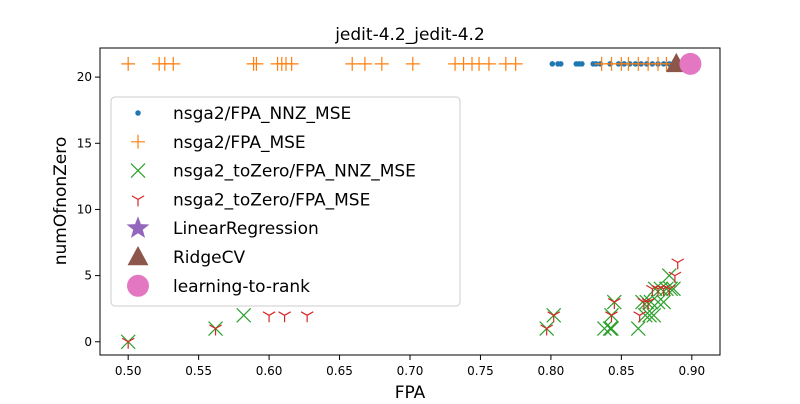 This screenshot has width=800, height=404. What do you see at coordinates (410, 366) in the screenshot?
I see `x-axis: 0.50 0.55 0.60 0.65 0.70 0.75 0.80 0.85 0.90` at bounding box center [410, 366].